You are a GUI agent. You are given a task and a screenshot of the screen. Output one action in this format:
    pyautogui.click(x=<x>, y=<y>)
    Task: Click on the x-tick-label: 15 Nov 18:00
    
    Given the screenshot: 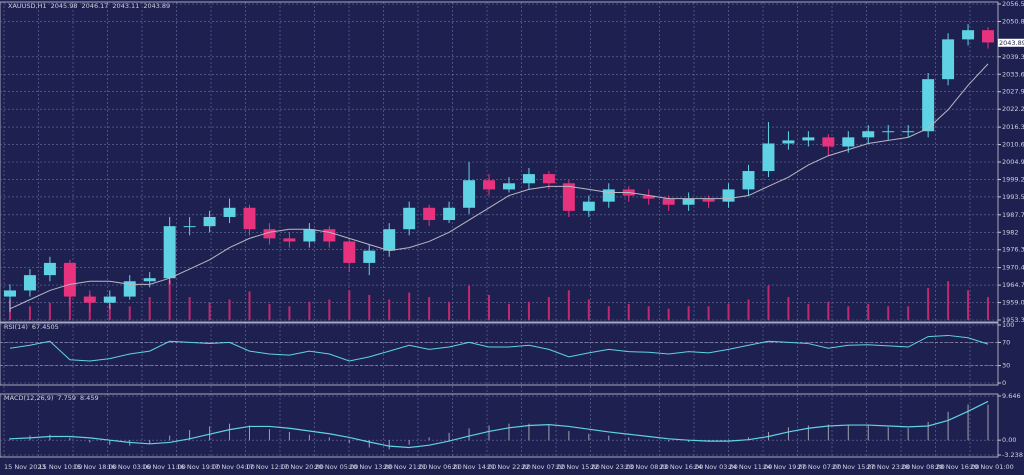 What is the action you would take?
    pyautogui.click(x=95, y=467)
    